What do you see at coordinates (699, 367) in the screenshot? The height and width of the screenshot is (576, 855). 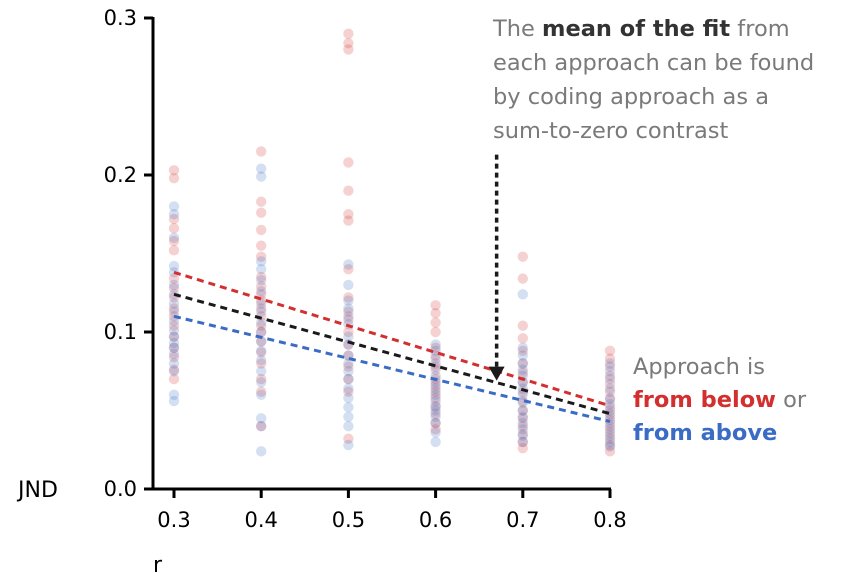 I see `legend-approach-label: Approach is` at bounding box center [699, 367].